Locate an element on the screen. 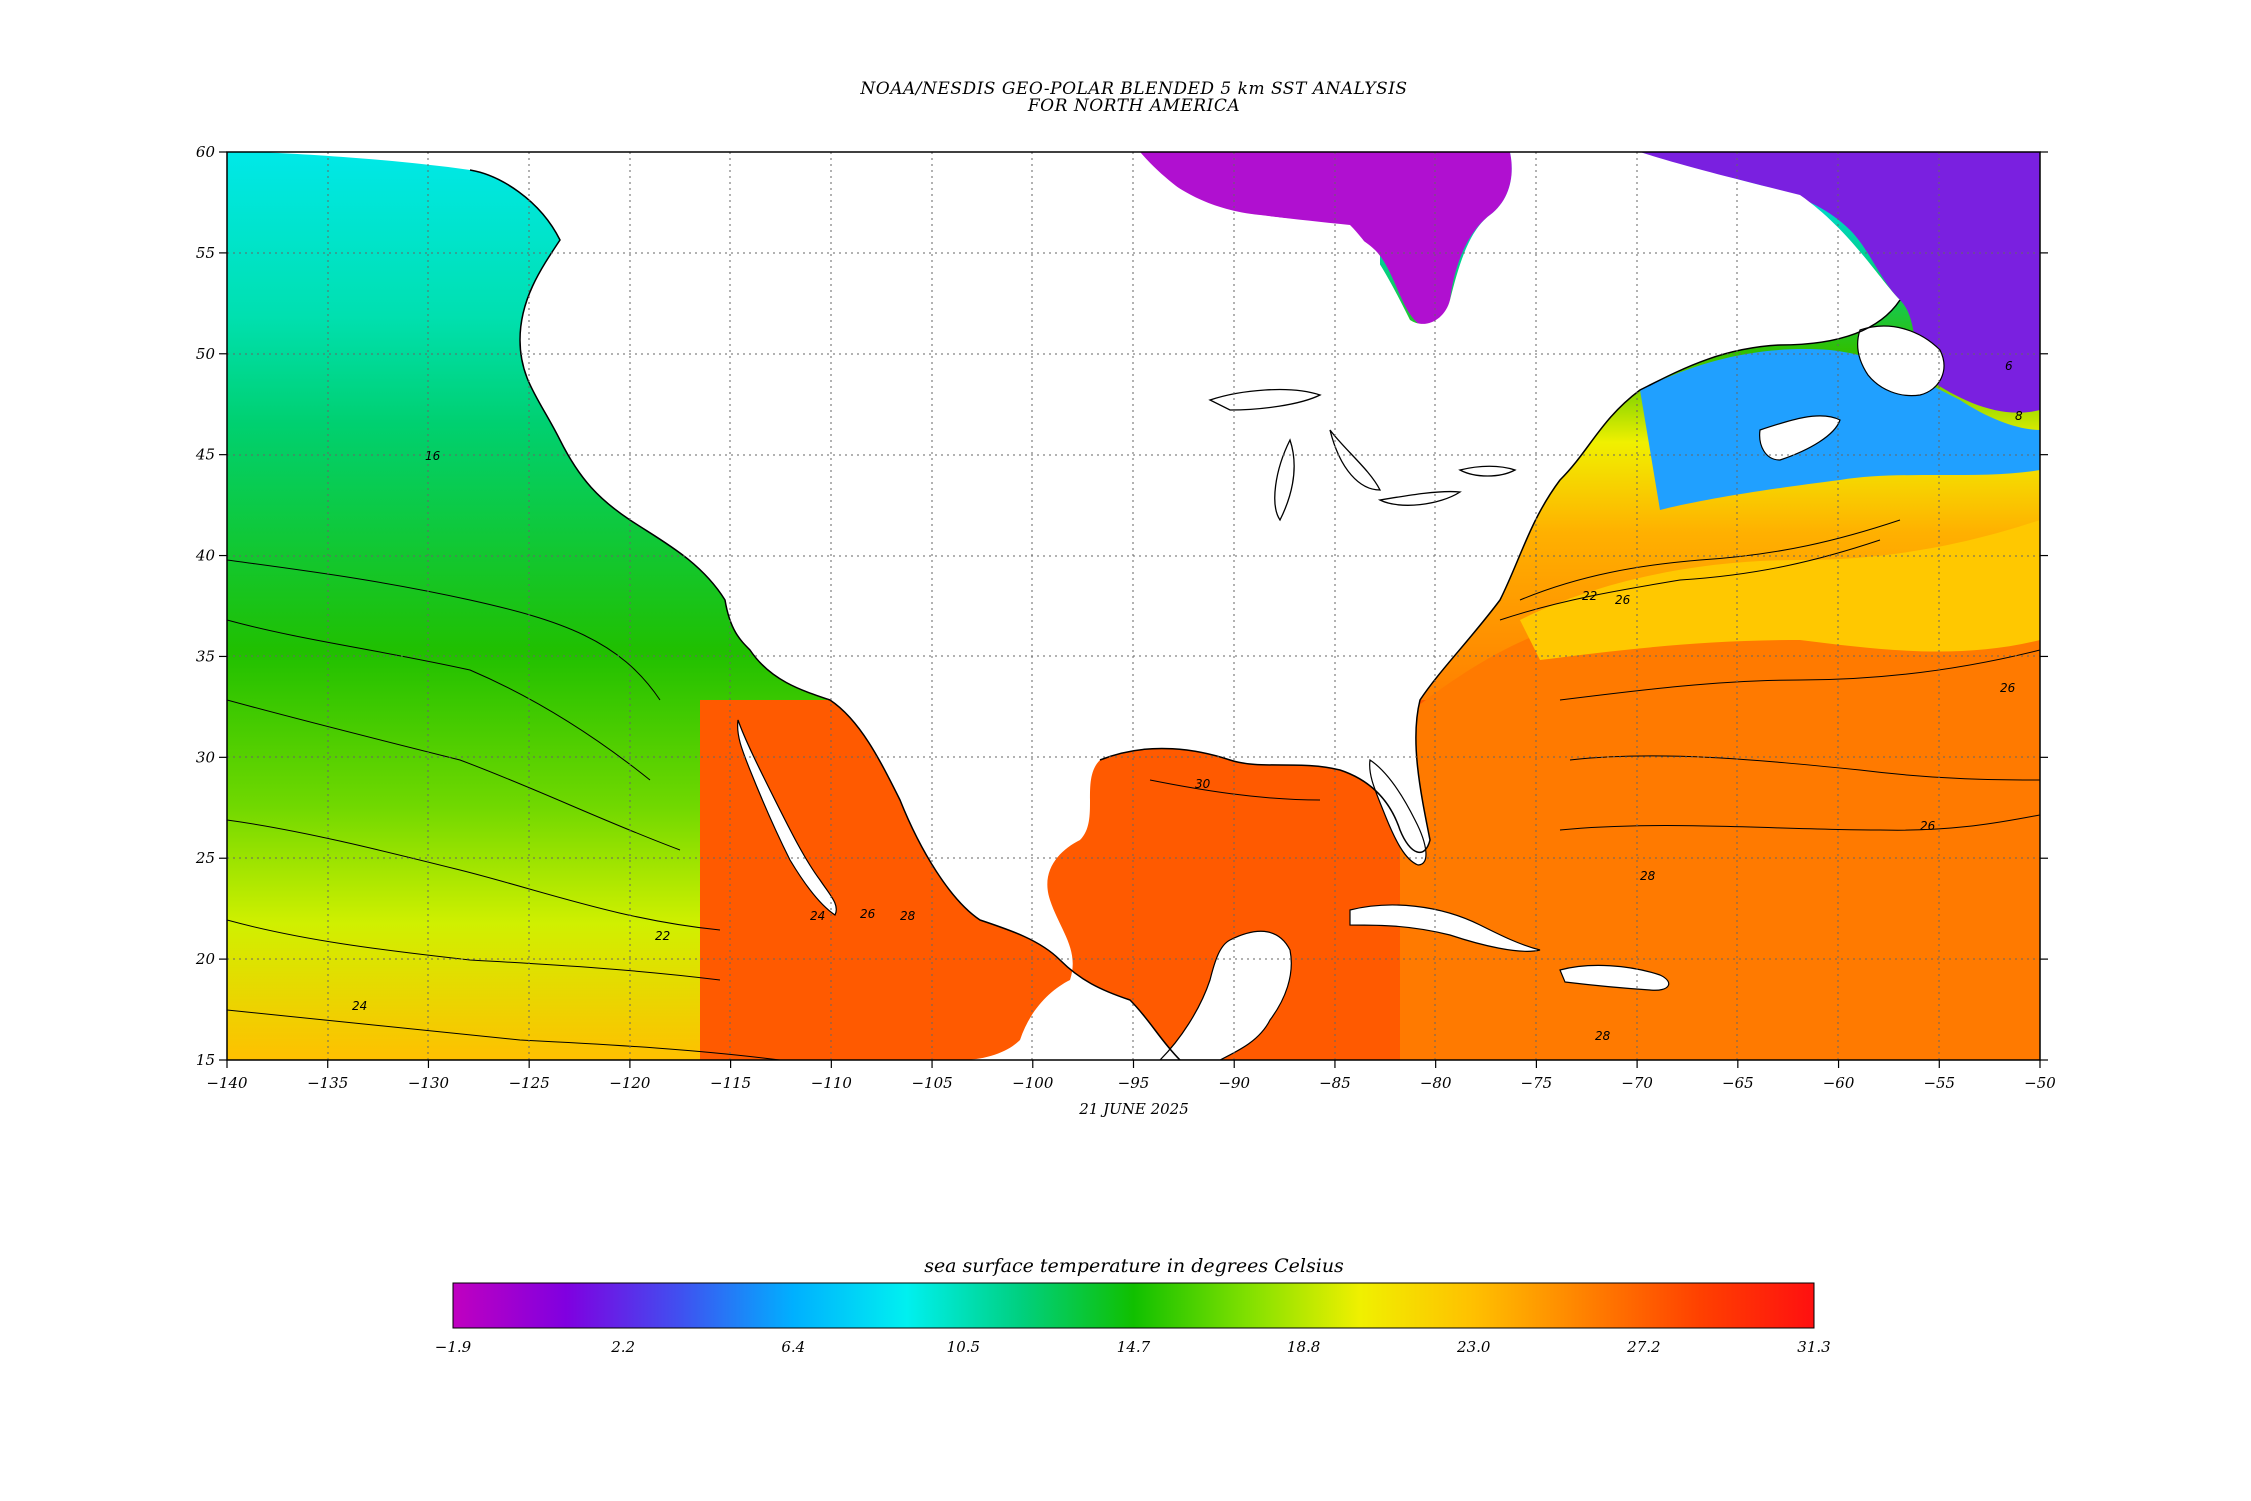  colorbar-tick-label: 27.2 is located at coordinates (1643, 1347).